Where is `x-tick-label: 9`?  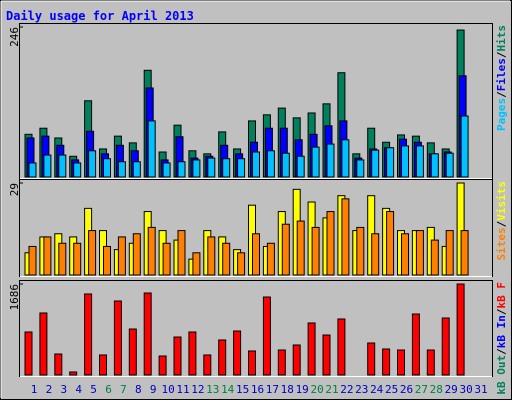 x-tick-label: 9 is located at coordinates (153, 389).